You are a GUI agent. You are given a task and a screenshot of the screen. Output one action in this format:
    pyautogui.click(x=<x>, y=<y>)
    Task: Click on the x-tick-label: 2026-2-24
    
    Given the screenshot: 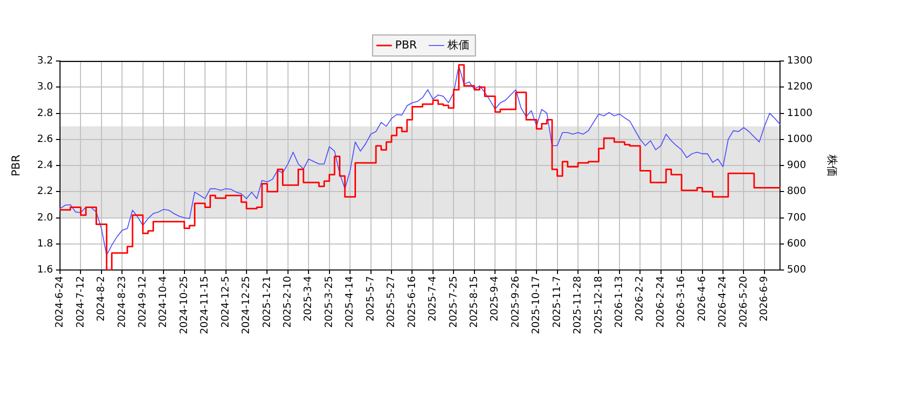 What is the action you would take?
    pyautogui.click(x=660, y=302)
    